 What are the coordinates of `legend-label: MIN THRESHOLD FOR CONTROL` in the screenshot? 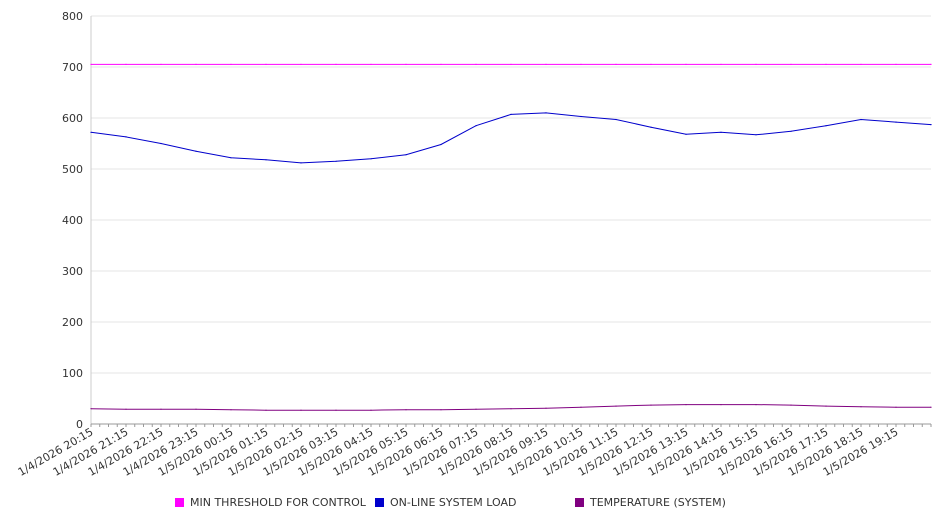 It's located at (278, 502).